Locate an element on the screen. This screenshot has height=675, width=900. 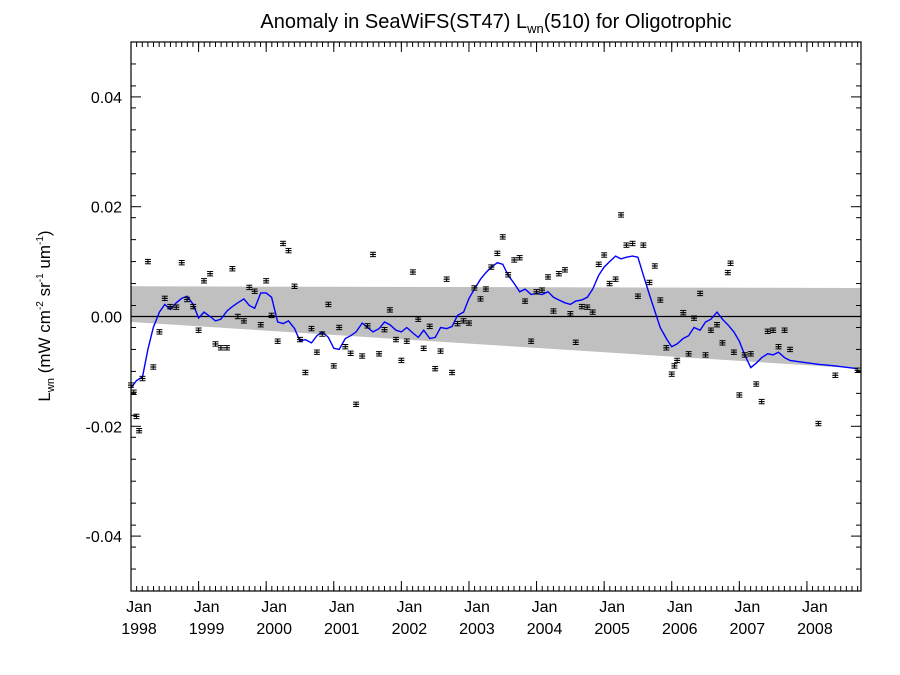
x-tick-year: 1998 is located at coordinates (139, 629).